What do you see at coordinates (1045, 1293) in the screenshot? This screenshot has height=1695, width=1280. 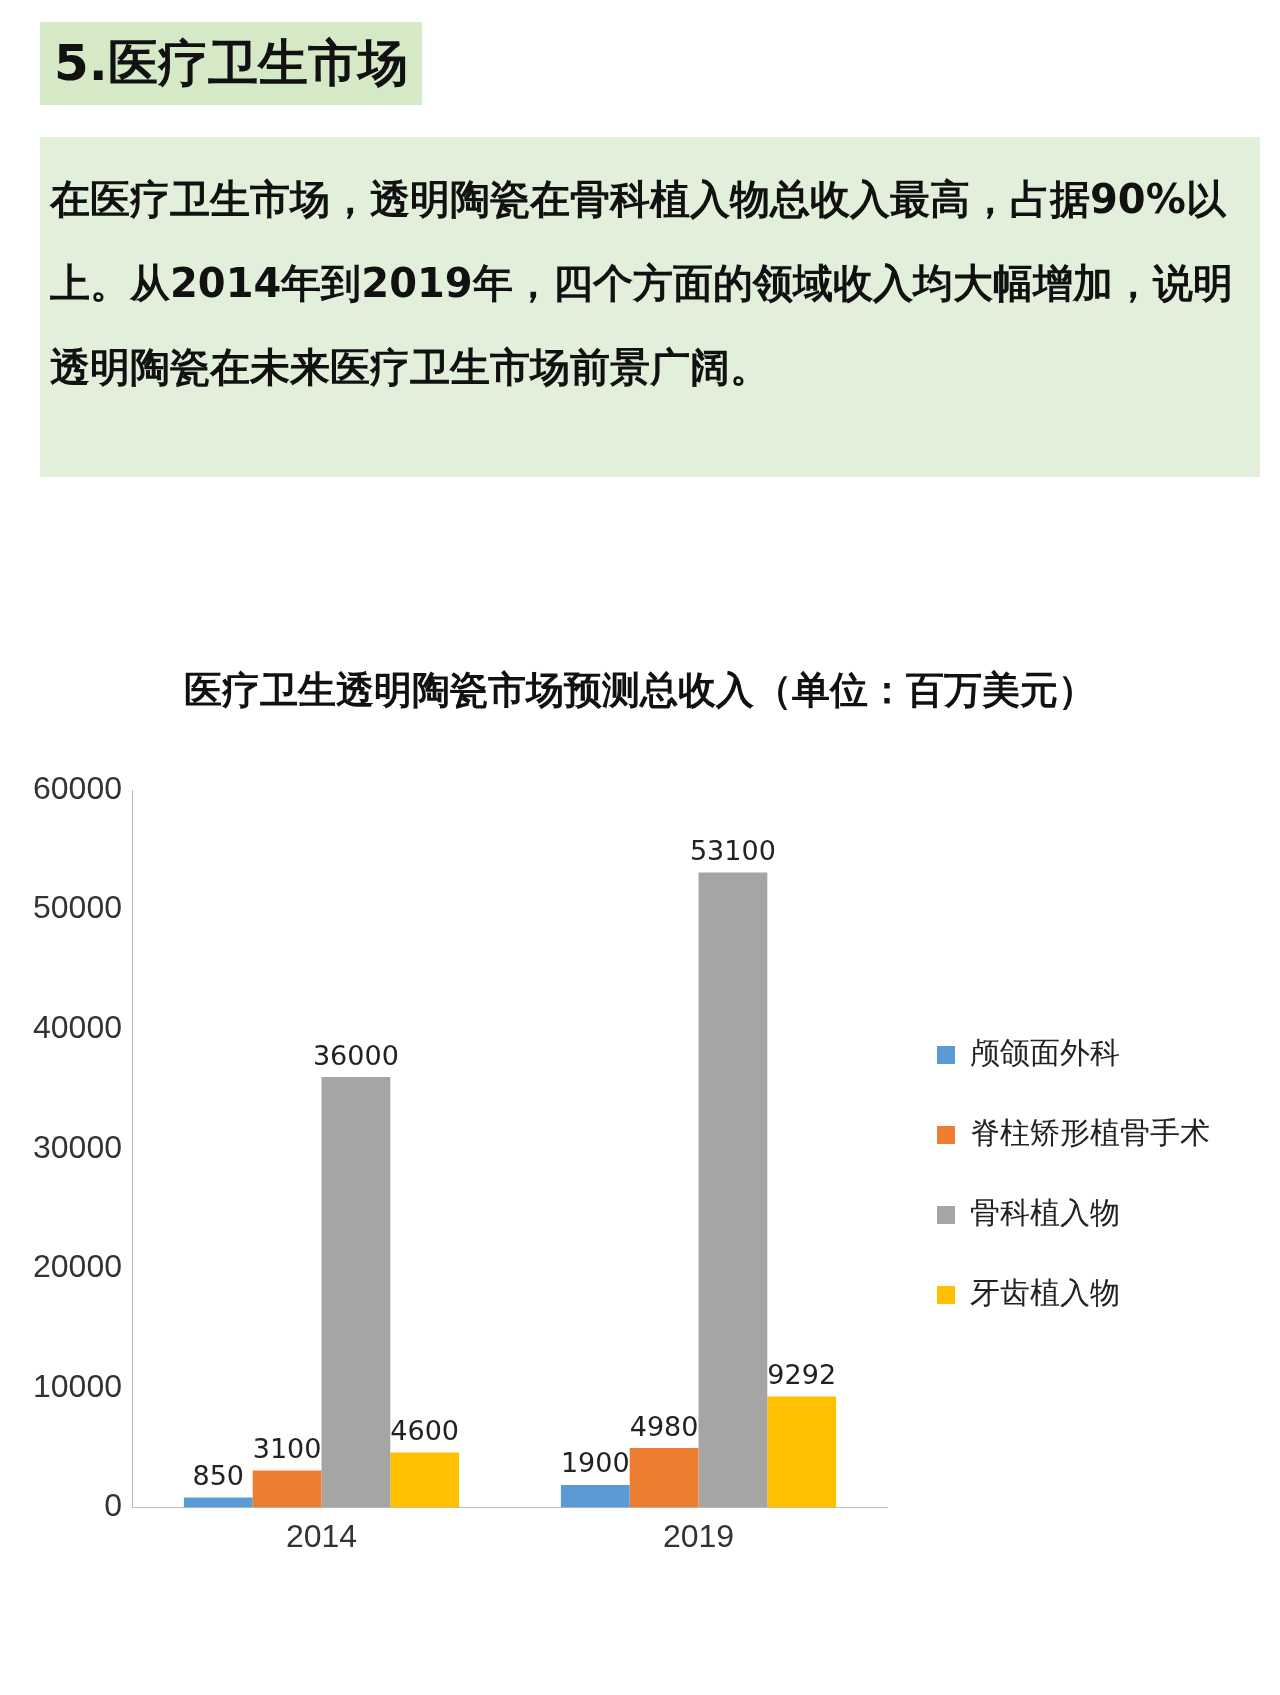 I see `legend-label: 牙齿植入物` at bounding box center [1045, 1293].